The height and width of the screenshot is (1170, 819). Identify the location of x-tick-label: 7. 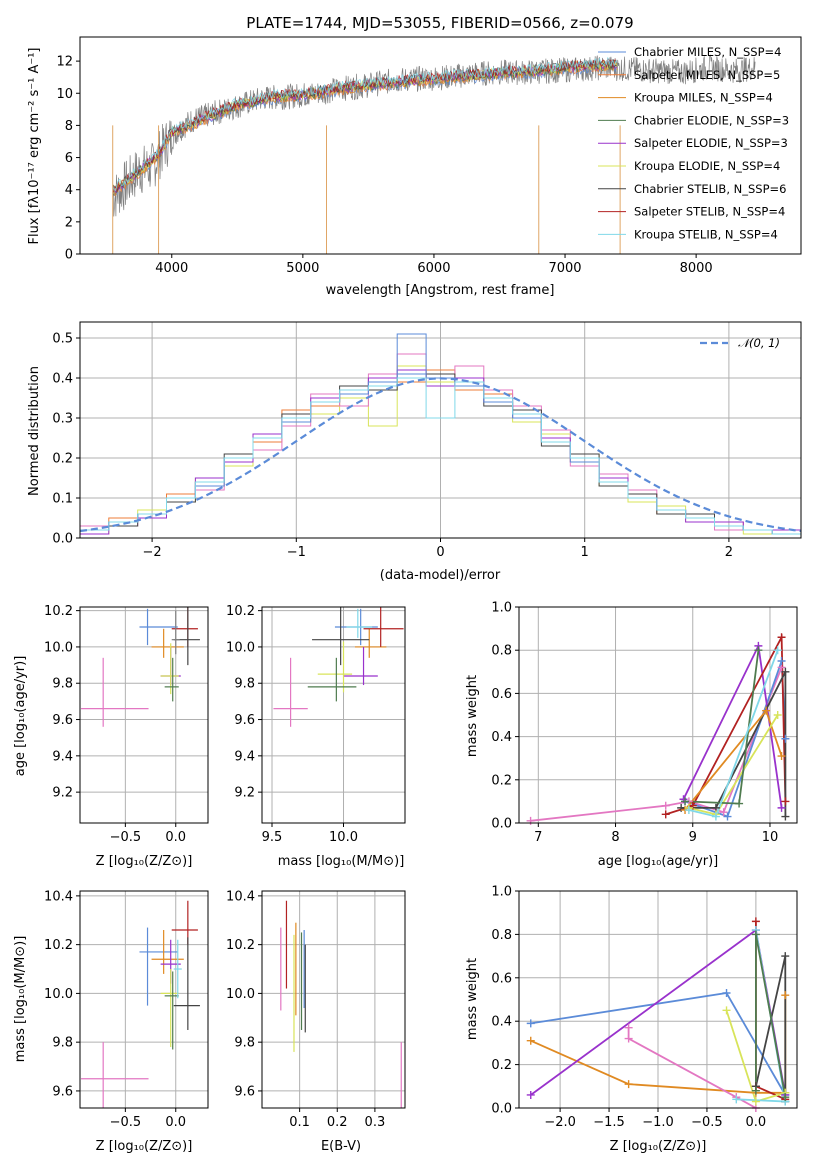
(538, 837).